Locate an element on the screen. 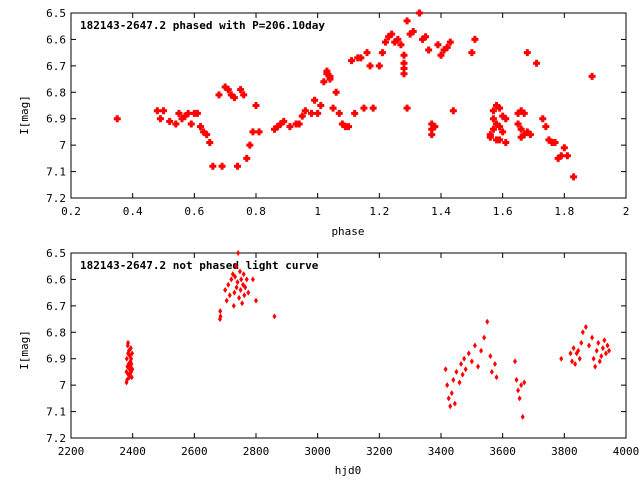  unphased-x-tick-label: 3000 is located at coordinates (317, 451).